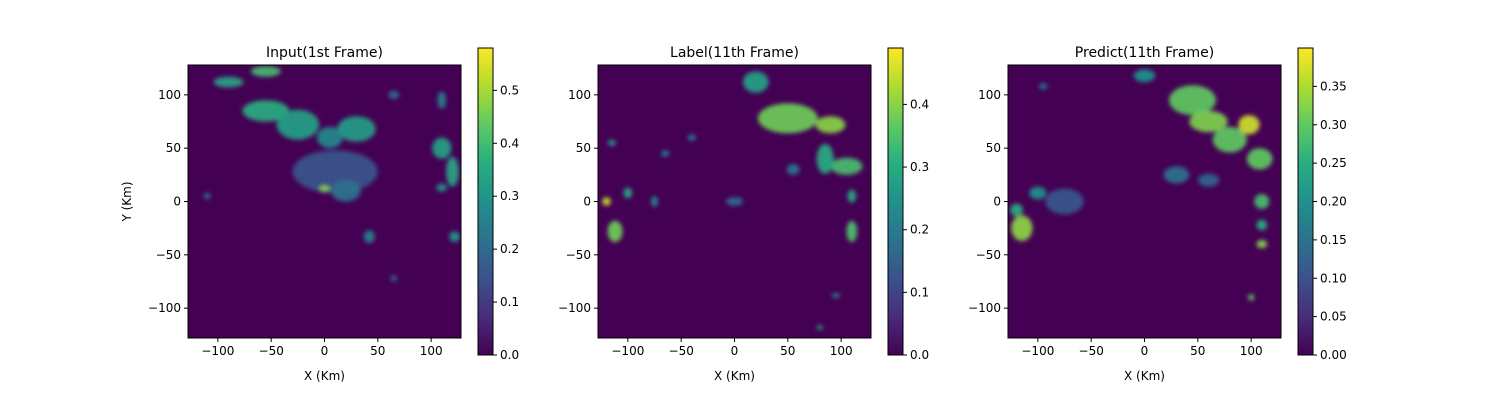 Image resolution: width=1500 pixels, height=400 pixels. What do you see at coordinates (919, 355) in the screenshot?
I see `colorbar-tick-label: 0.0` at bounding box center [919, 355].